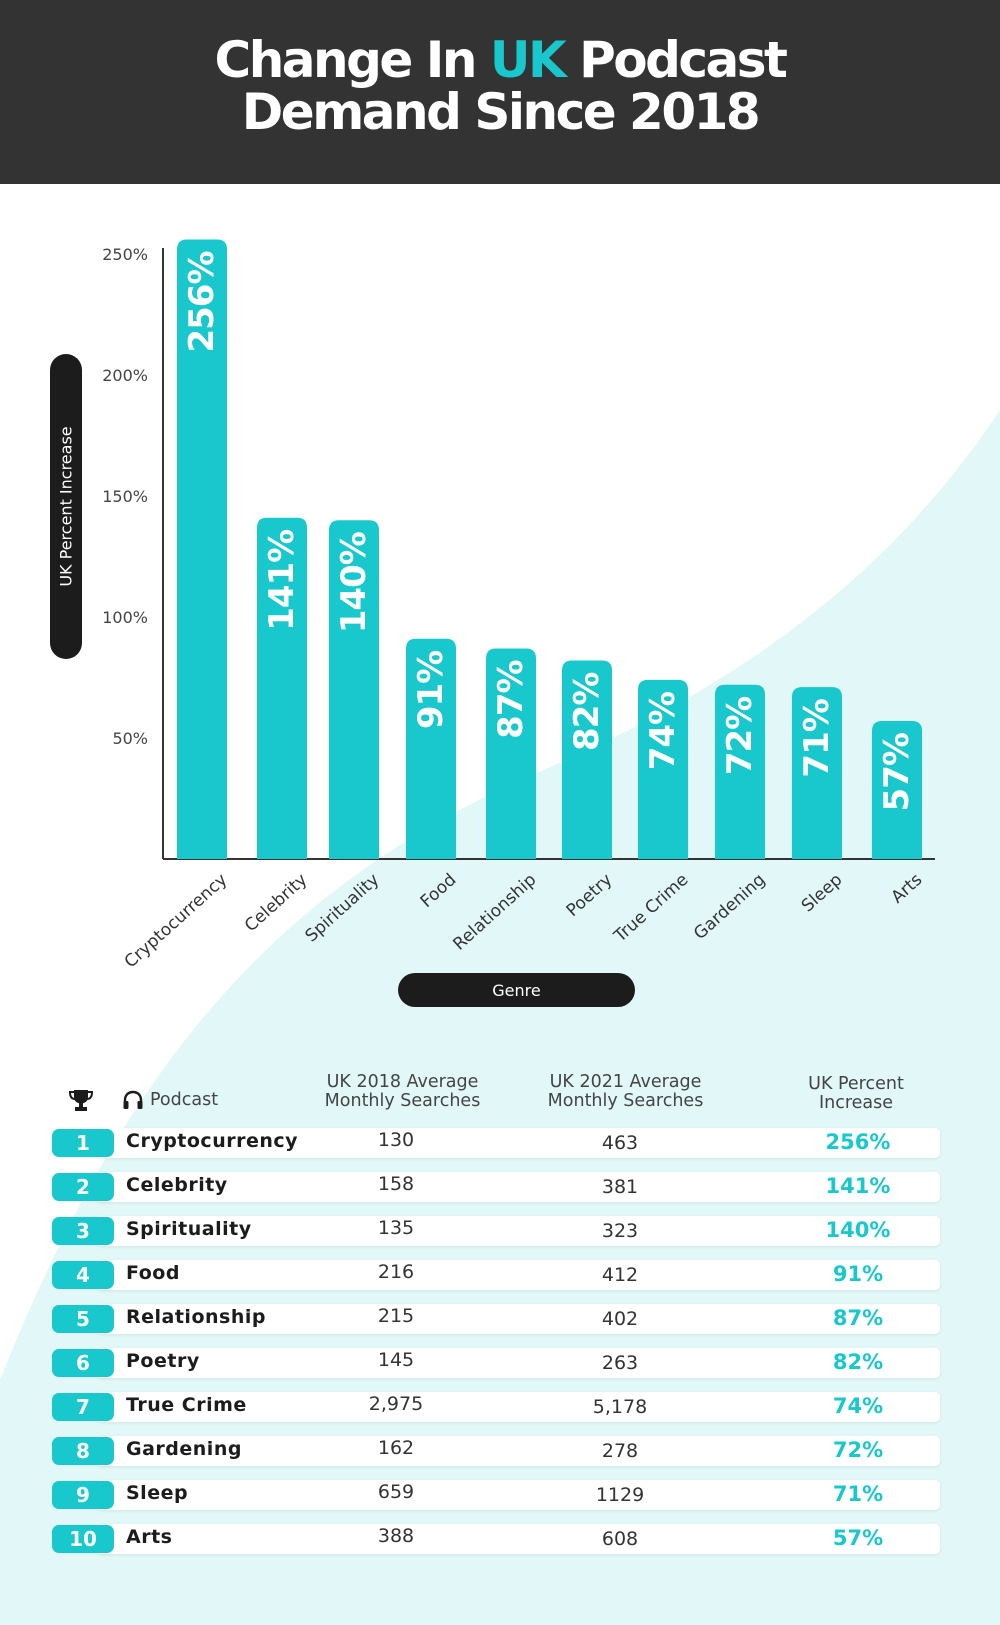  I want to click on x-category-label: Gardening, so click(729, 907).